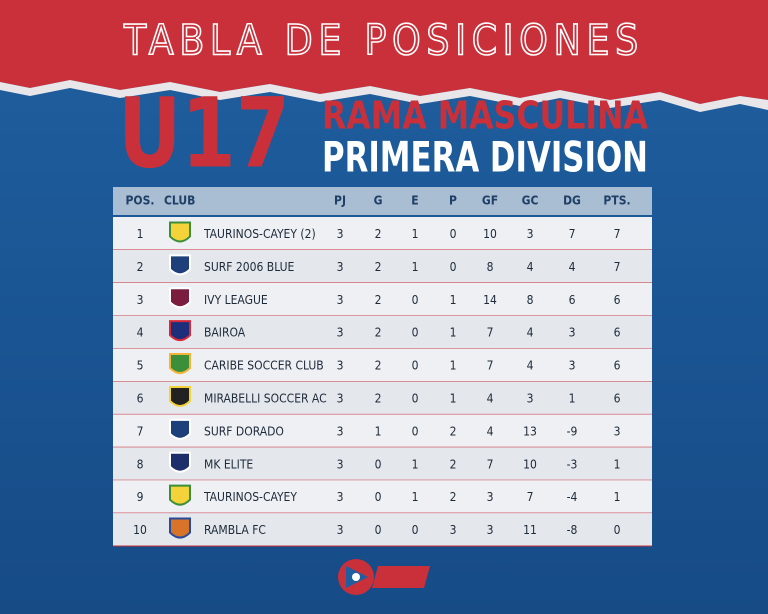  Describe the element at coordinates (382, 201) in the screenshot. I see `table-header-bg` at that location.